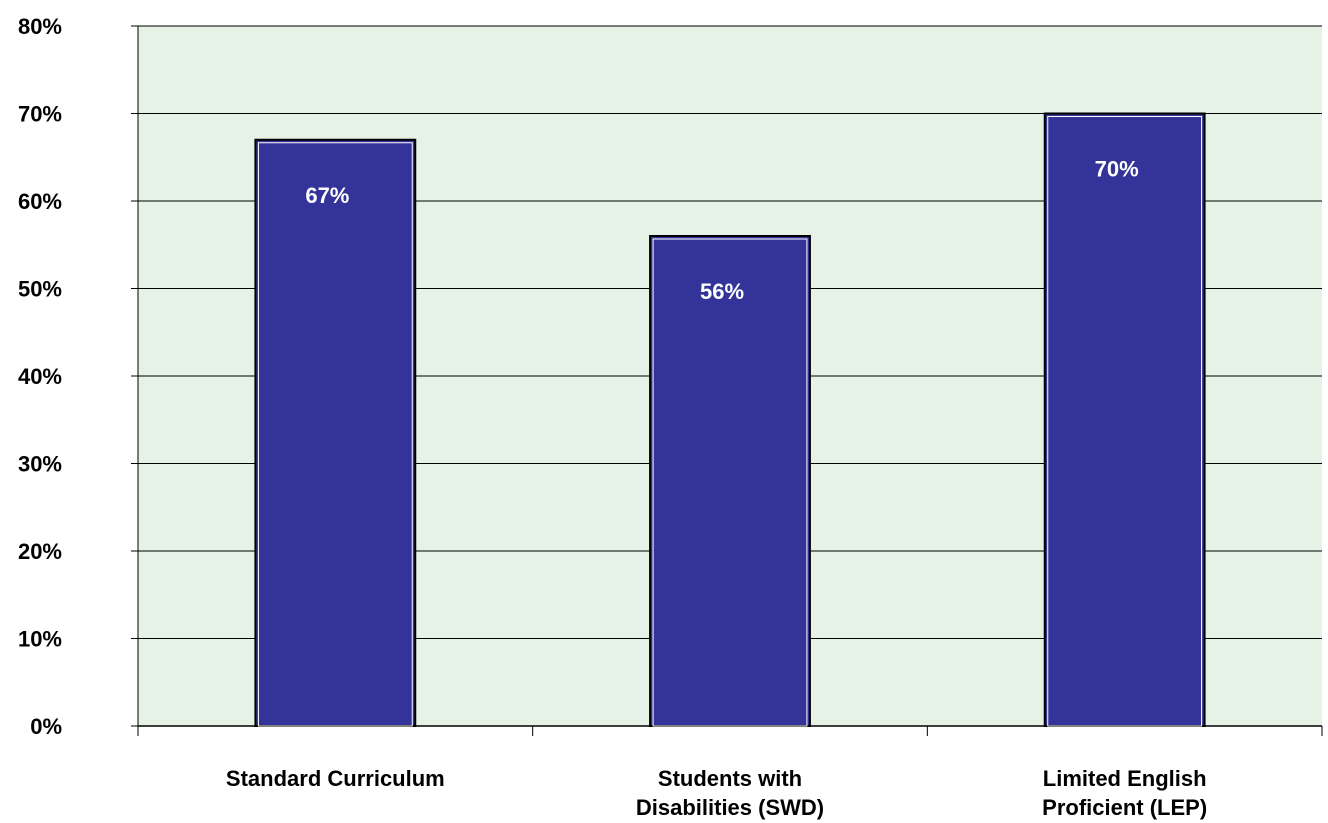 The height and width of the screenshot is (823, 1328). I want to click on data-label: 56%, so click(722, 291).